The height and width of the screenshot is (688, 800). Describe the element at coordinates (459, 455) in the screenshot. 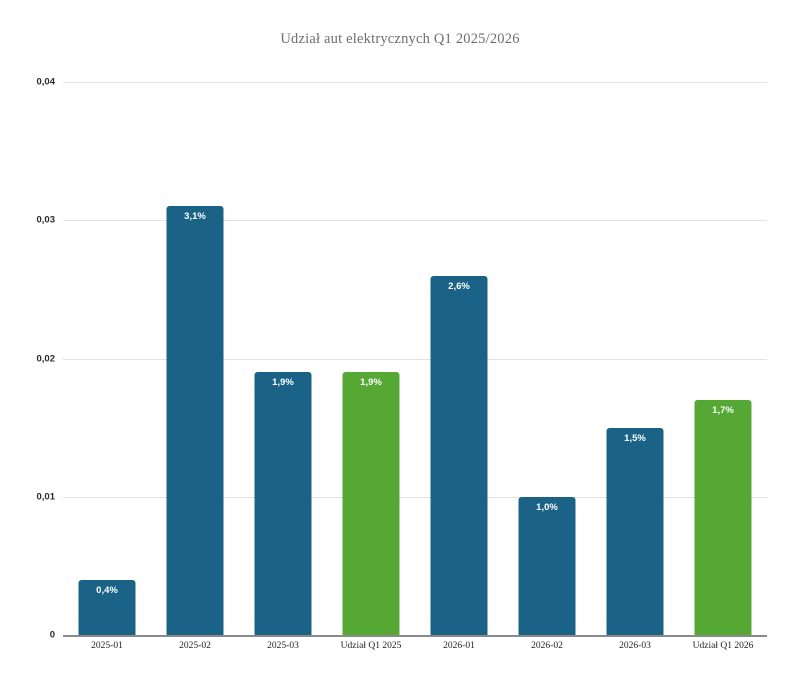

I see `bar-2026-01: 2,6%` at that location.